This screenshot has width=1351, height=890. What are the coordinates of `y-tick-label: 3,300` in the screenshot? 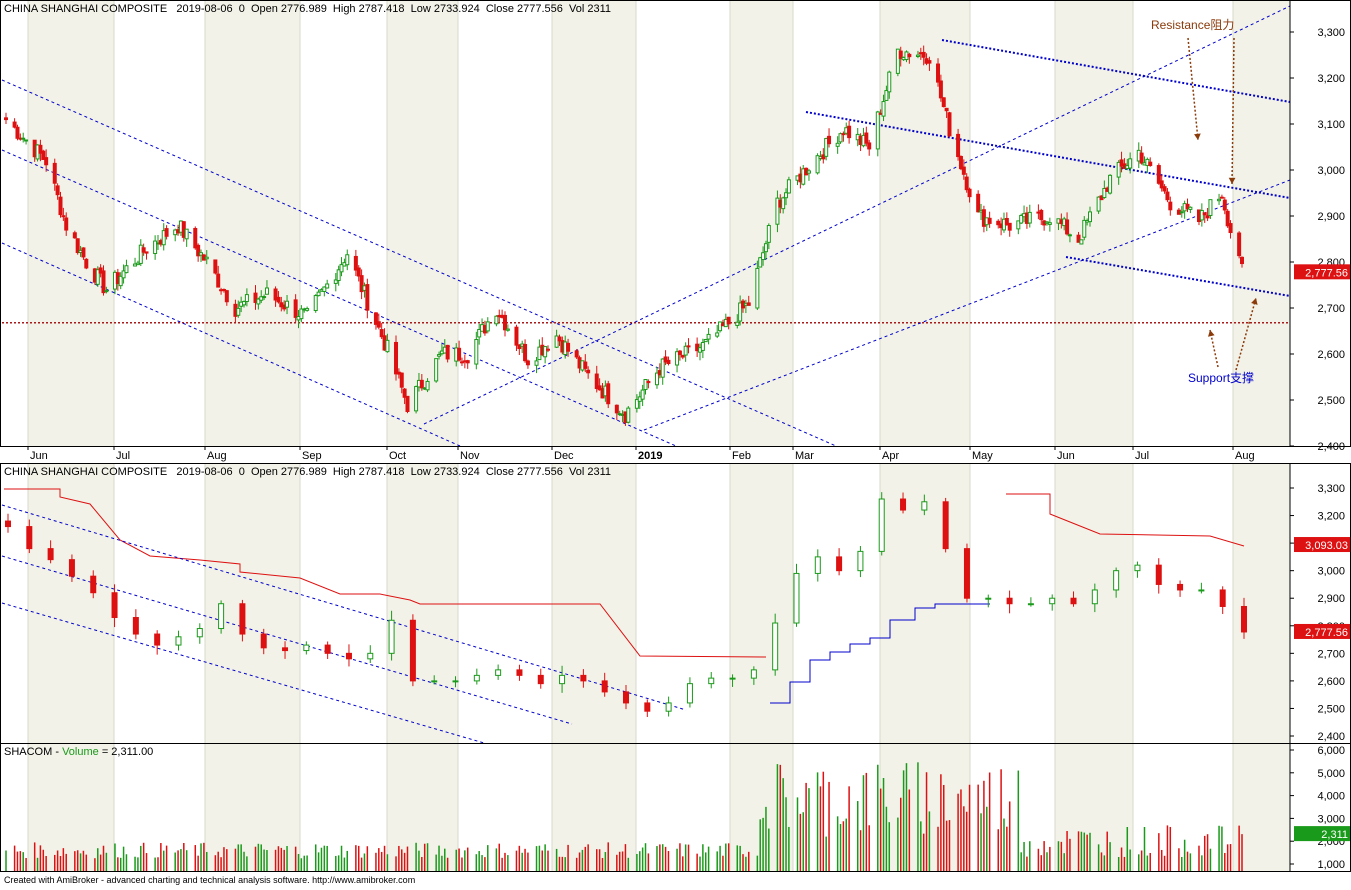 It's located at (1331, 489).